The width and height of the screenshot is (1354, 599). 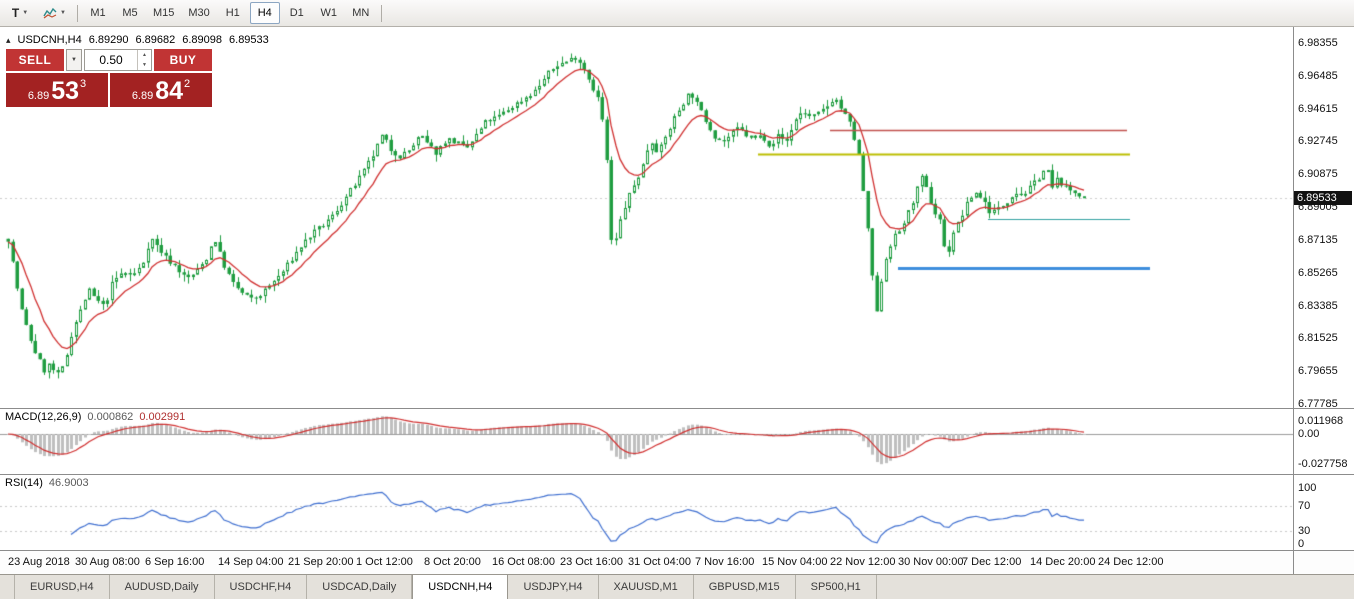 What do you see at coordinates (15, 13) in the screenshot?
I see `text-tool-icon: T` at bounding box center [15, 13].